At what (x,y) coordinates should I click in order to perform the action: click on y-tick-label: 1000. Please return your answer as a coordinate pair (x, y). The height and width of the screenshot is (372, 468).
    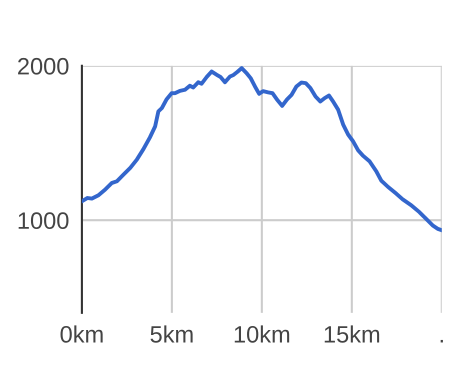
    Looking at the image, I should click on (43, 221).